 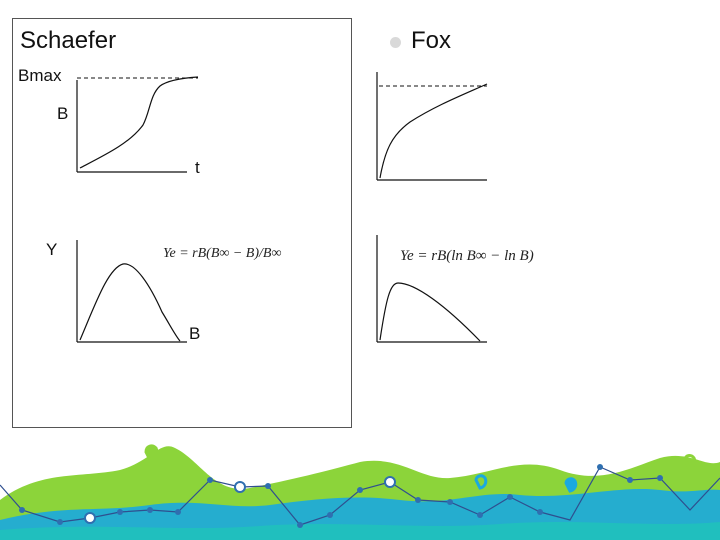 What do you see at coordinates (130, 302) in the screenshot?
I see `parabola-curve` at bounding box center [130, 302].